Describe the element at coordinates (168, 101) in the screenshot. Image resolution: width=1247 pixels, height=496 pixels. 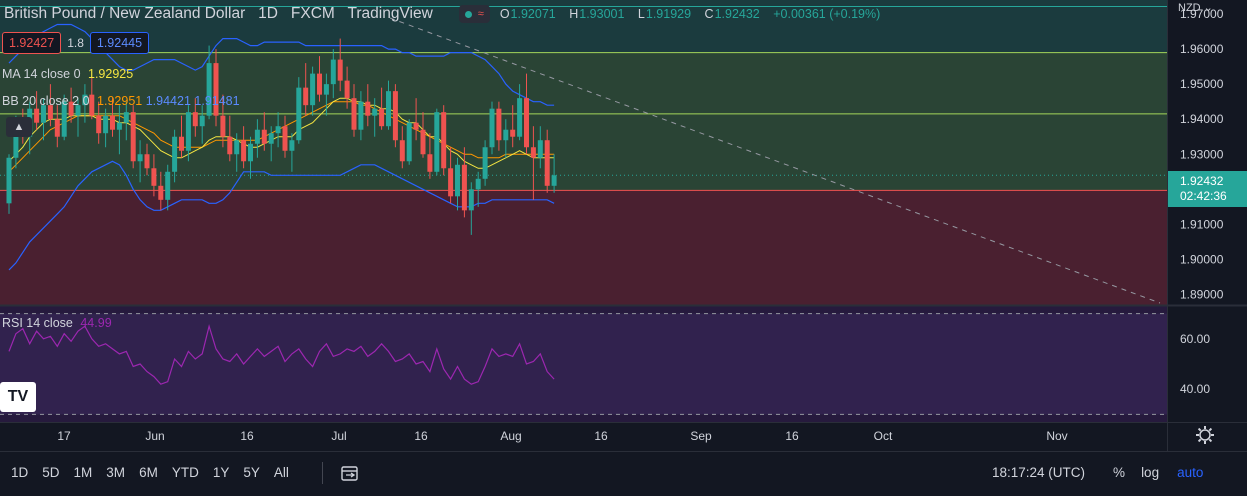
I see `bb-upper-value: 1.94421` at that location.